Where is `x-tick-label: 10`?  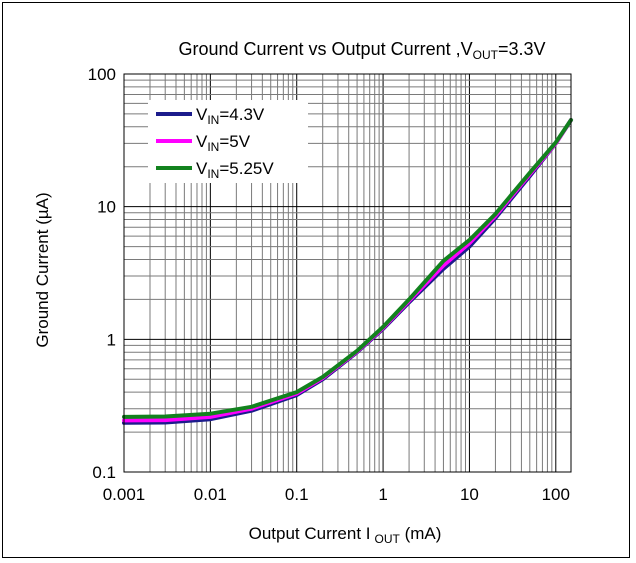
x-tick-label: 10 is located at coordinates (469, 494).